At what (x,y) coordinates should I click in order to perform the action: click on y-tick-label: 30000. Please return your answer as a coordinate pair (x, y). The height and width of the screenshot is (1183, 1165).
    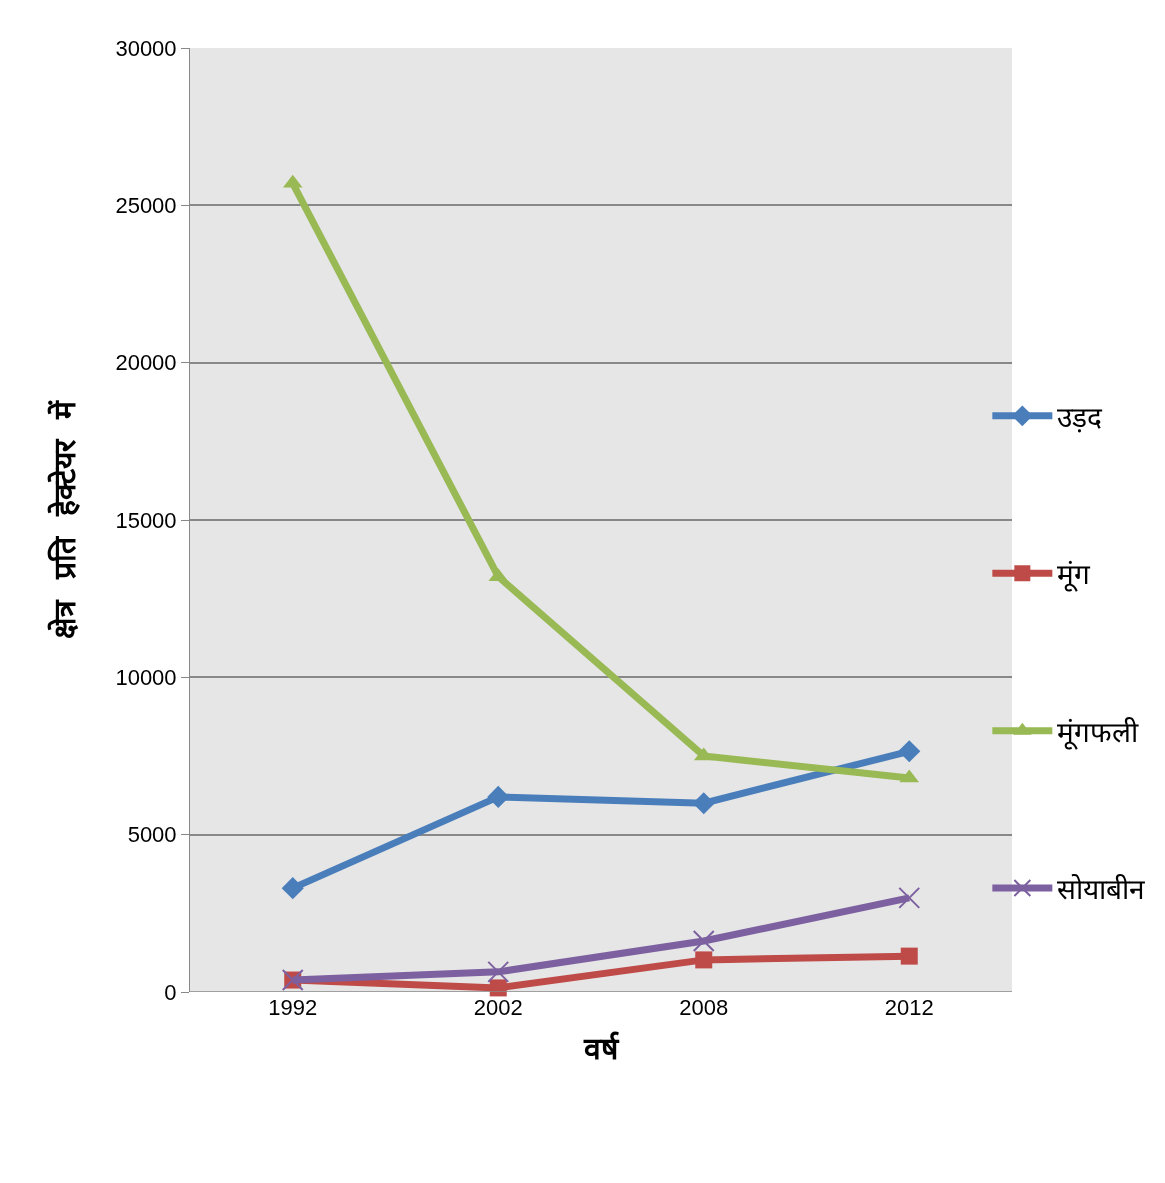
    Looking at the image, I should click on (146, 48).